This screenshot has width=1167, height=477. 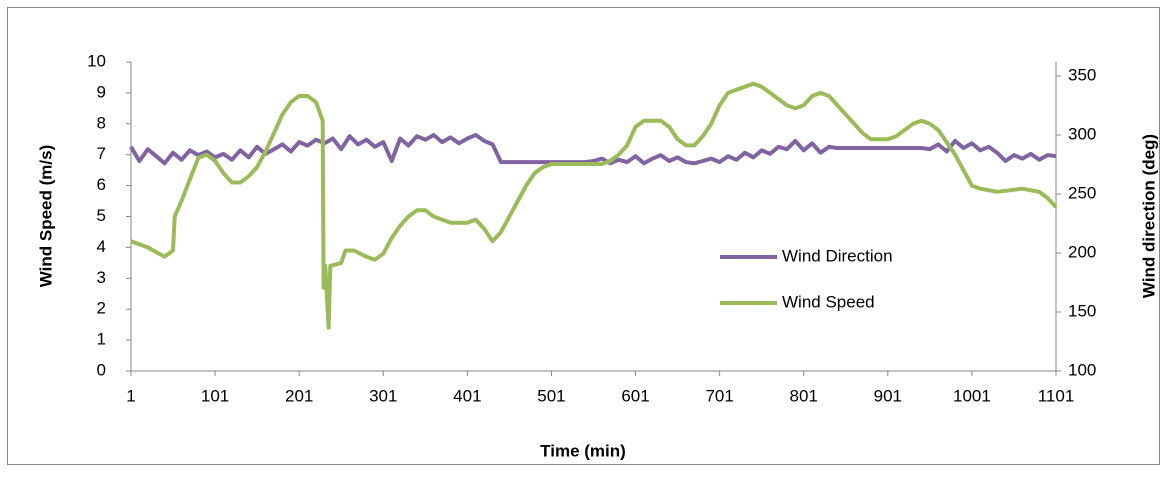 What do you see at coordinates (101, 215) in the screenshot?
I see `y-tick-label: 5` at bounding box center [101, 215].